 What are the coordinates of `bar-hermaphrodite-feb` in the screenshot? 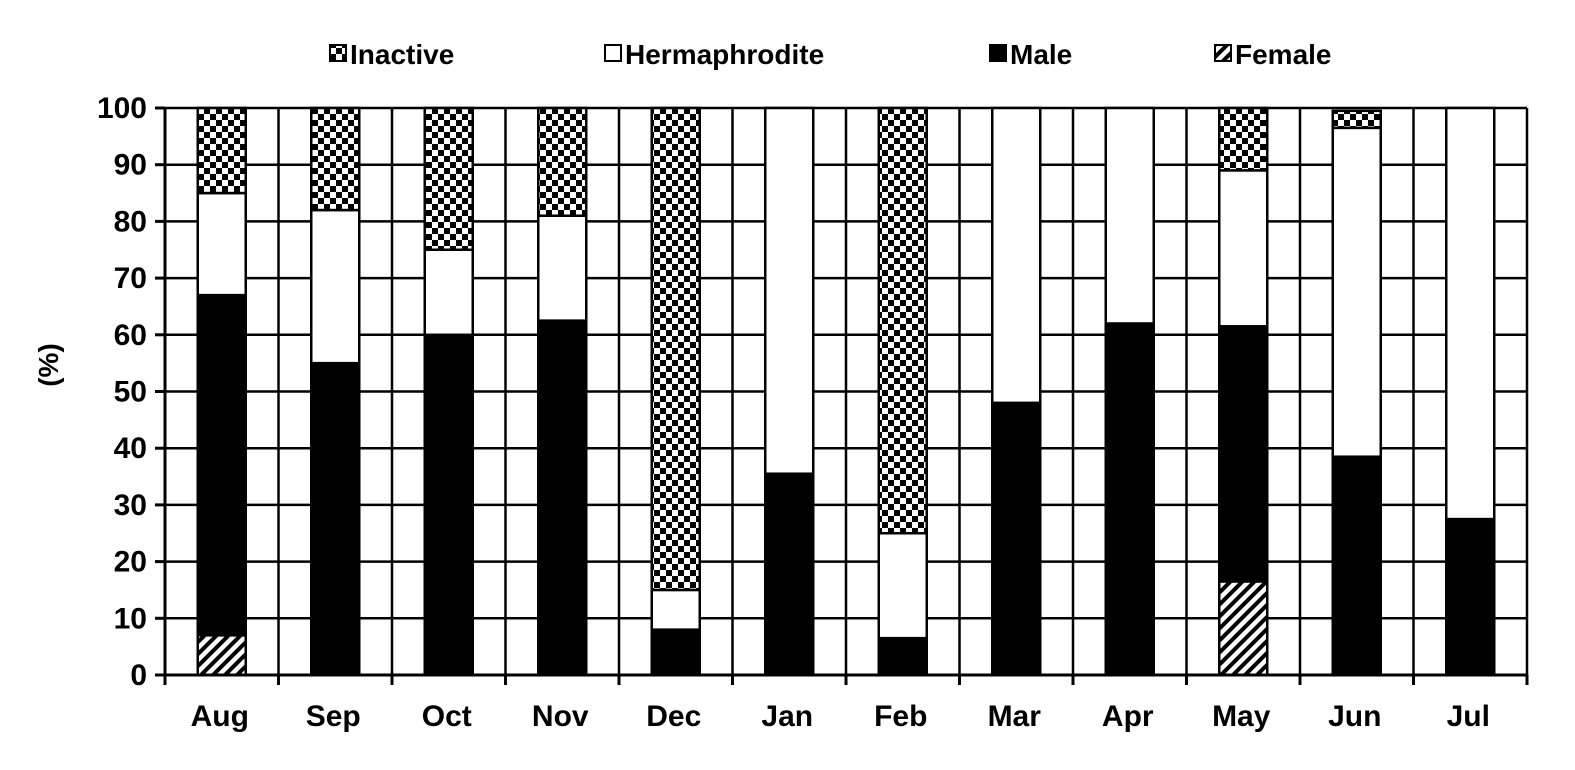 It's located at (902, 586).